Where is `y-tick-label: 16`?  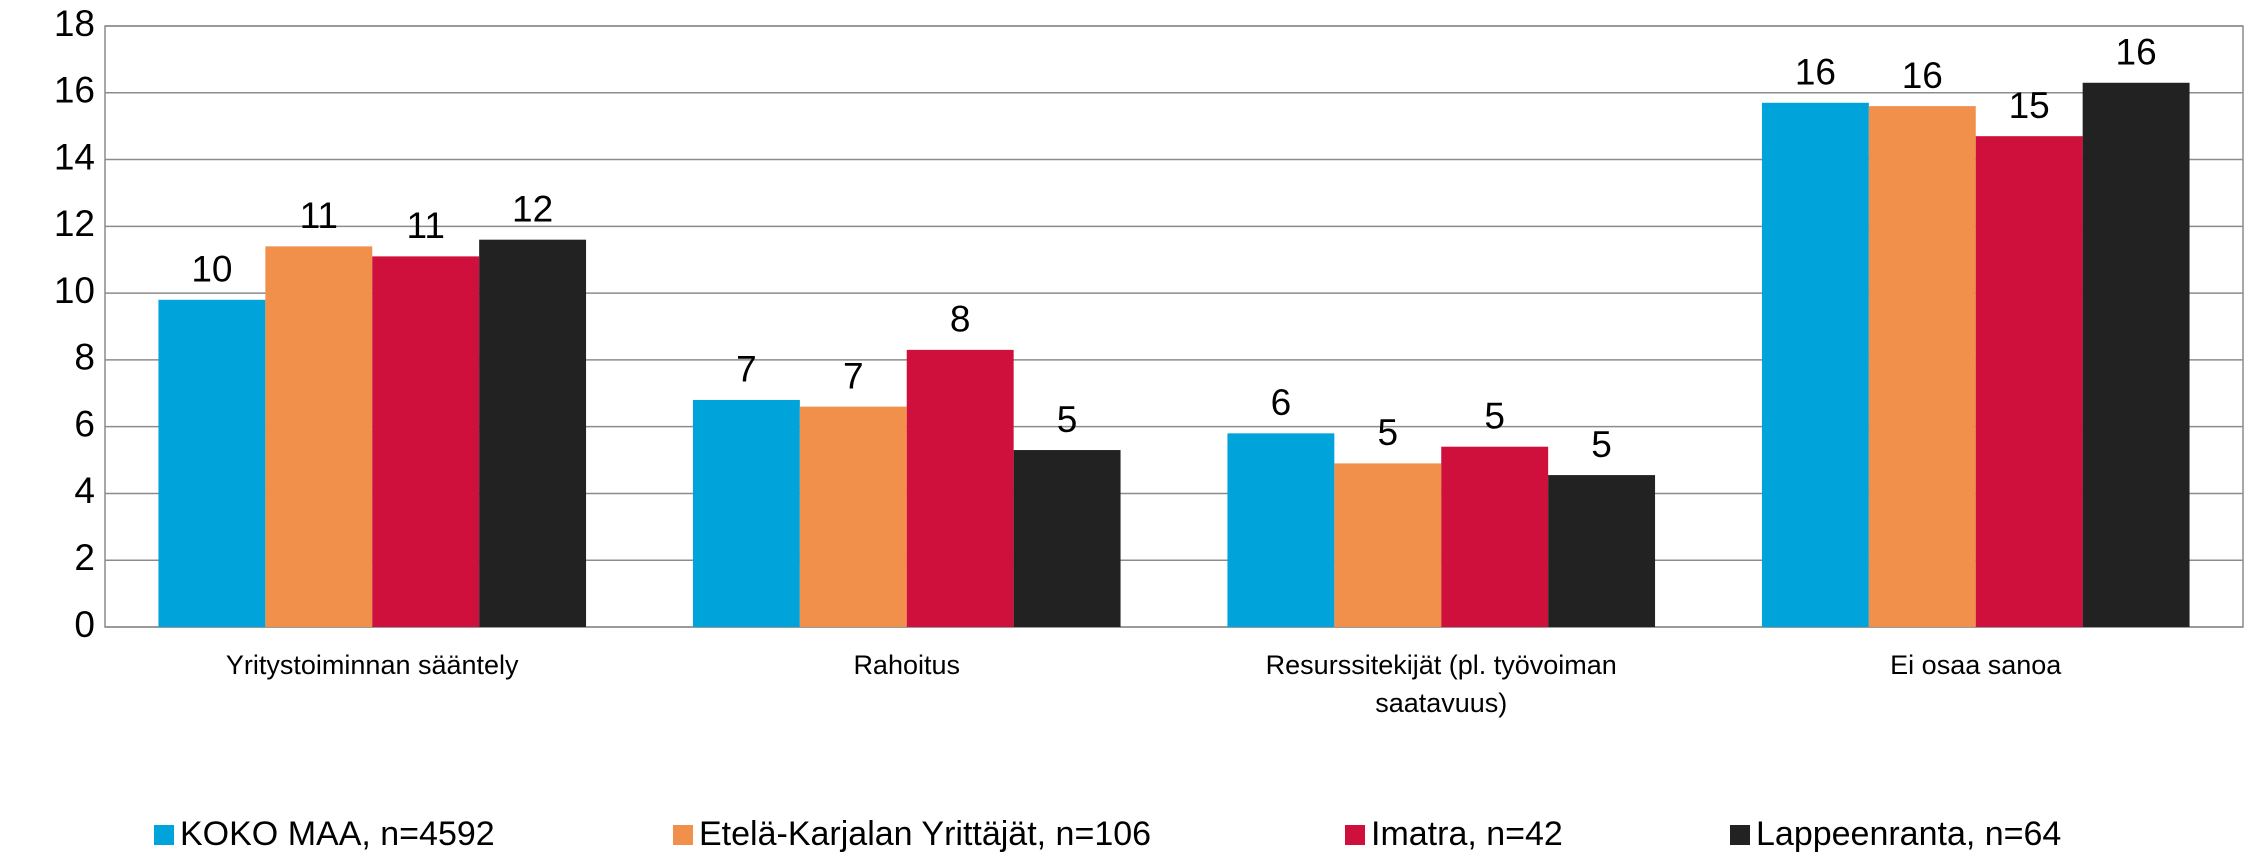 y-tick-label: 16 is located at coordinates (74, 90).